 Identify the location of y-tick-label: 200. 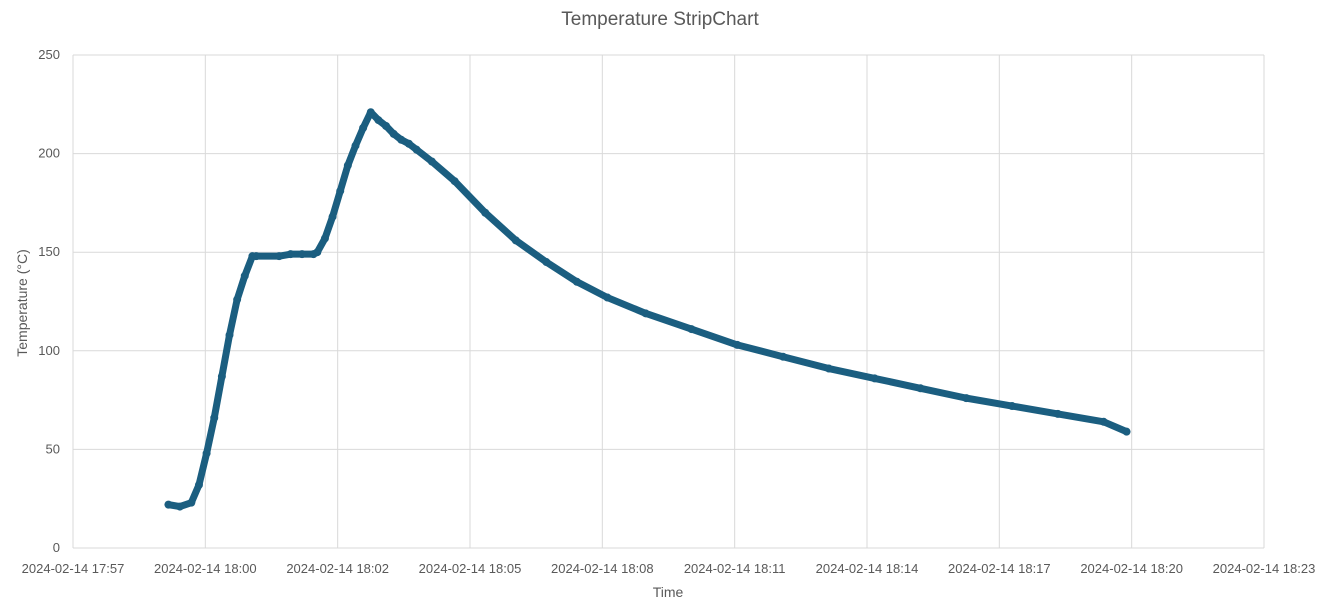
(49, 153).